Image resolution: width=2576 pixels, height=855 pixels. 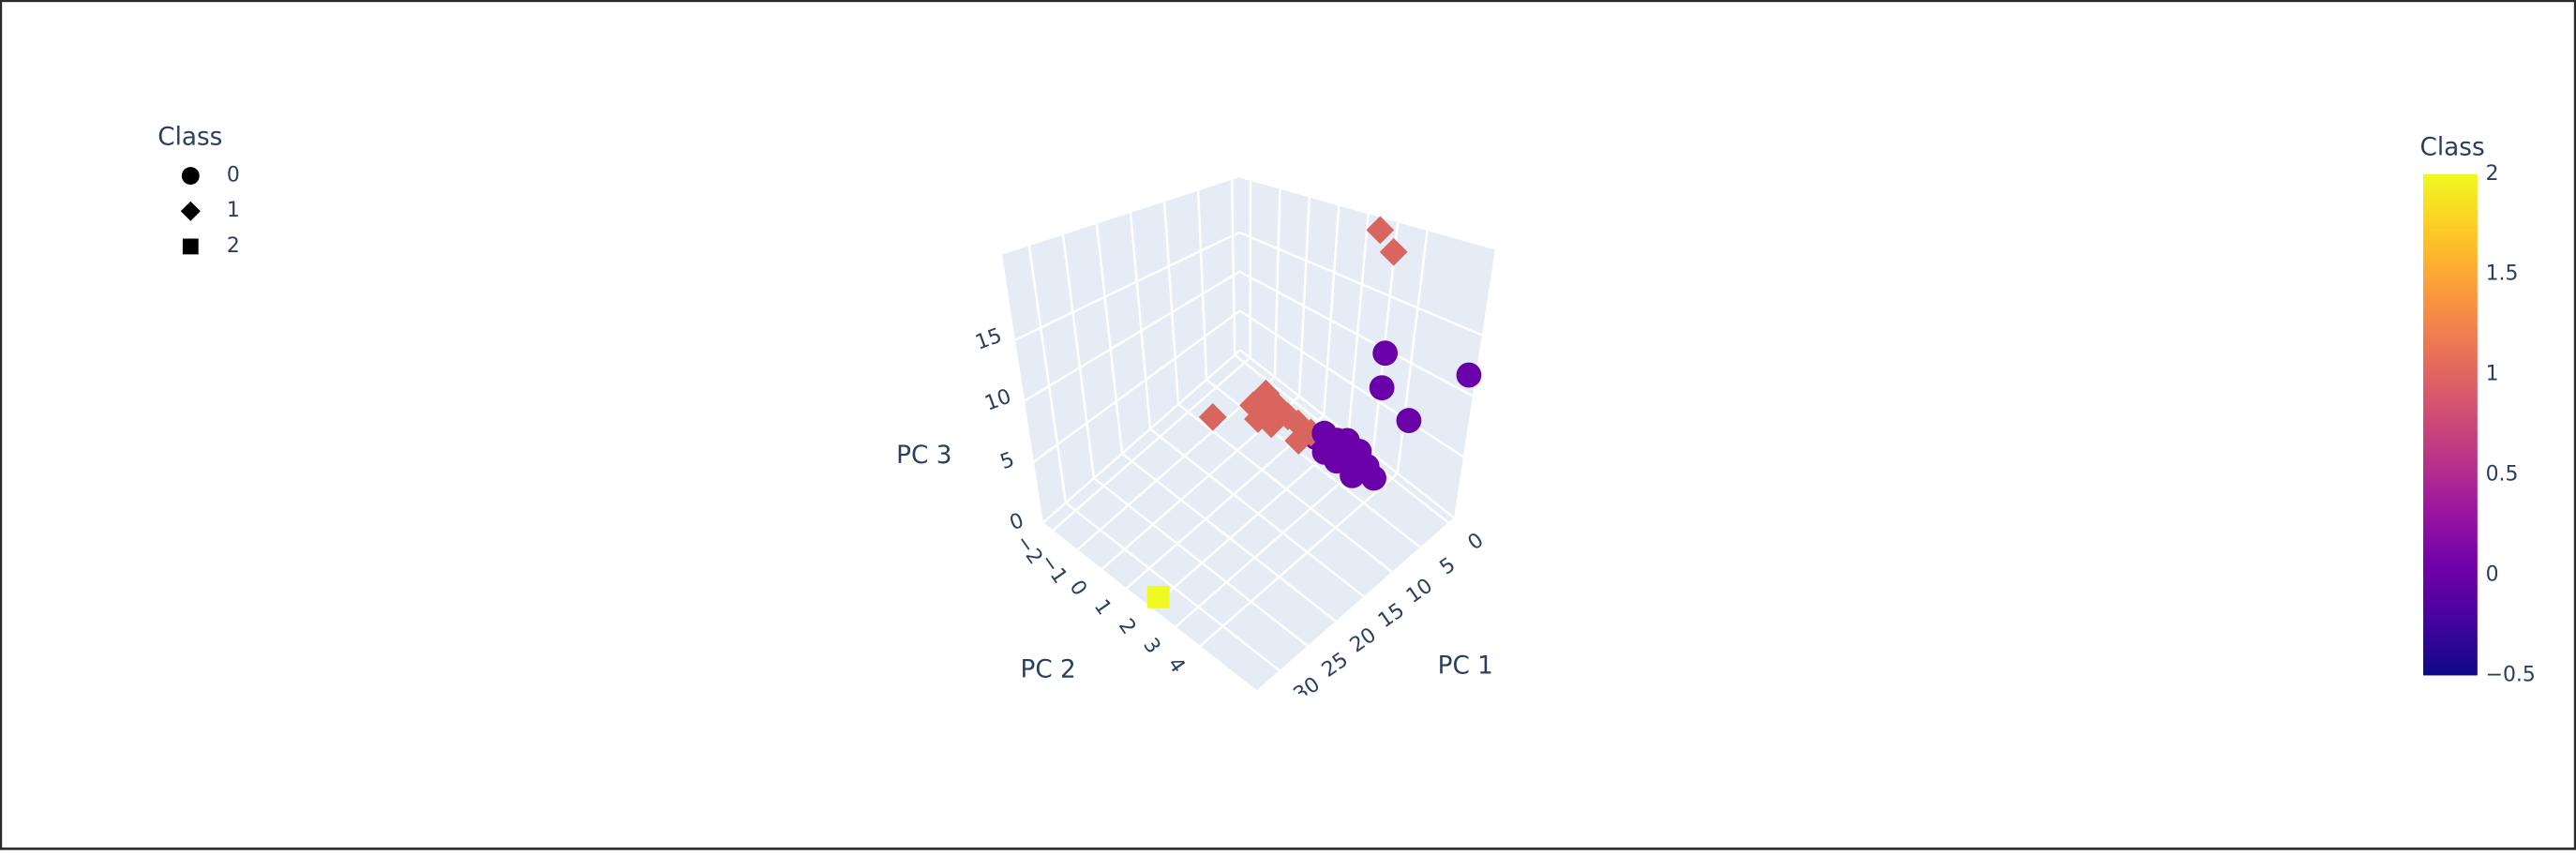 I want to click on legend-label: 2, so click(x=233, y=246).